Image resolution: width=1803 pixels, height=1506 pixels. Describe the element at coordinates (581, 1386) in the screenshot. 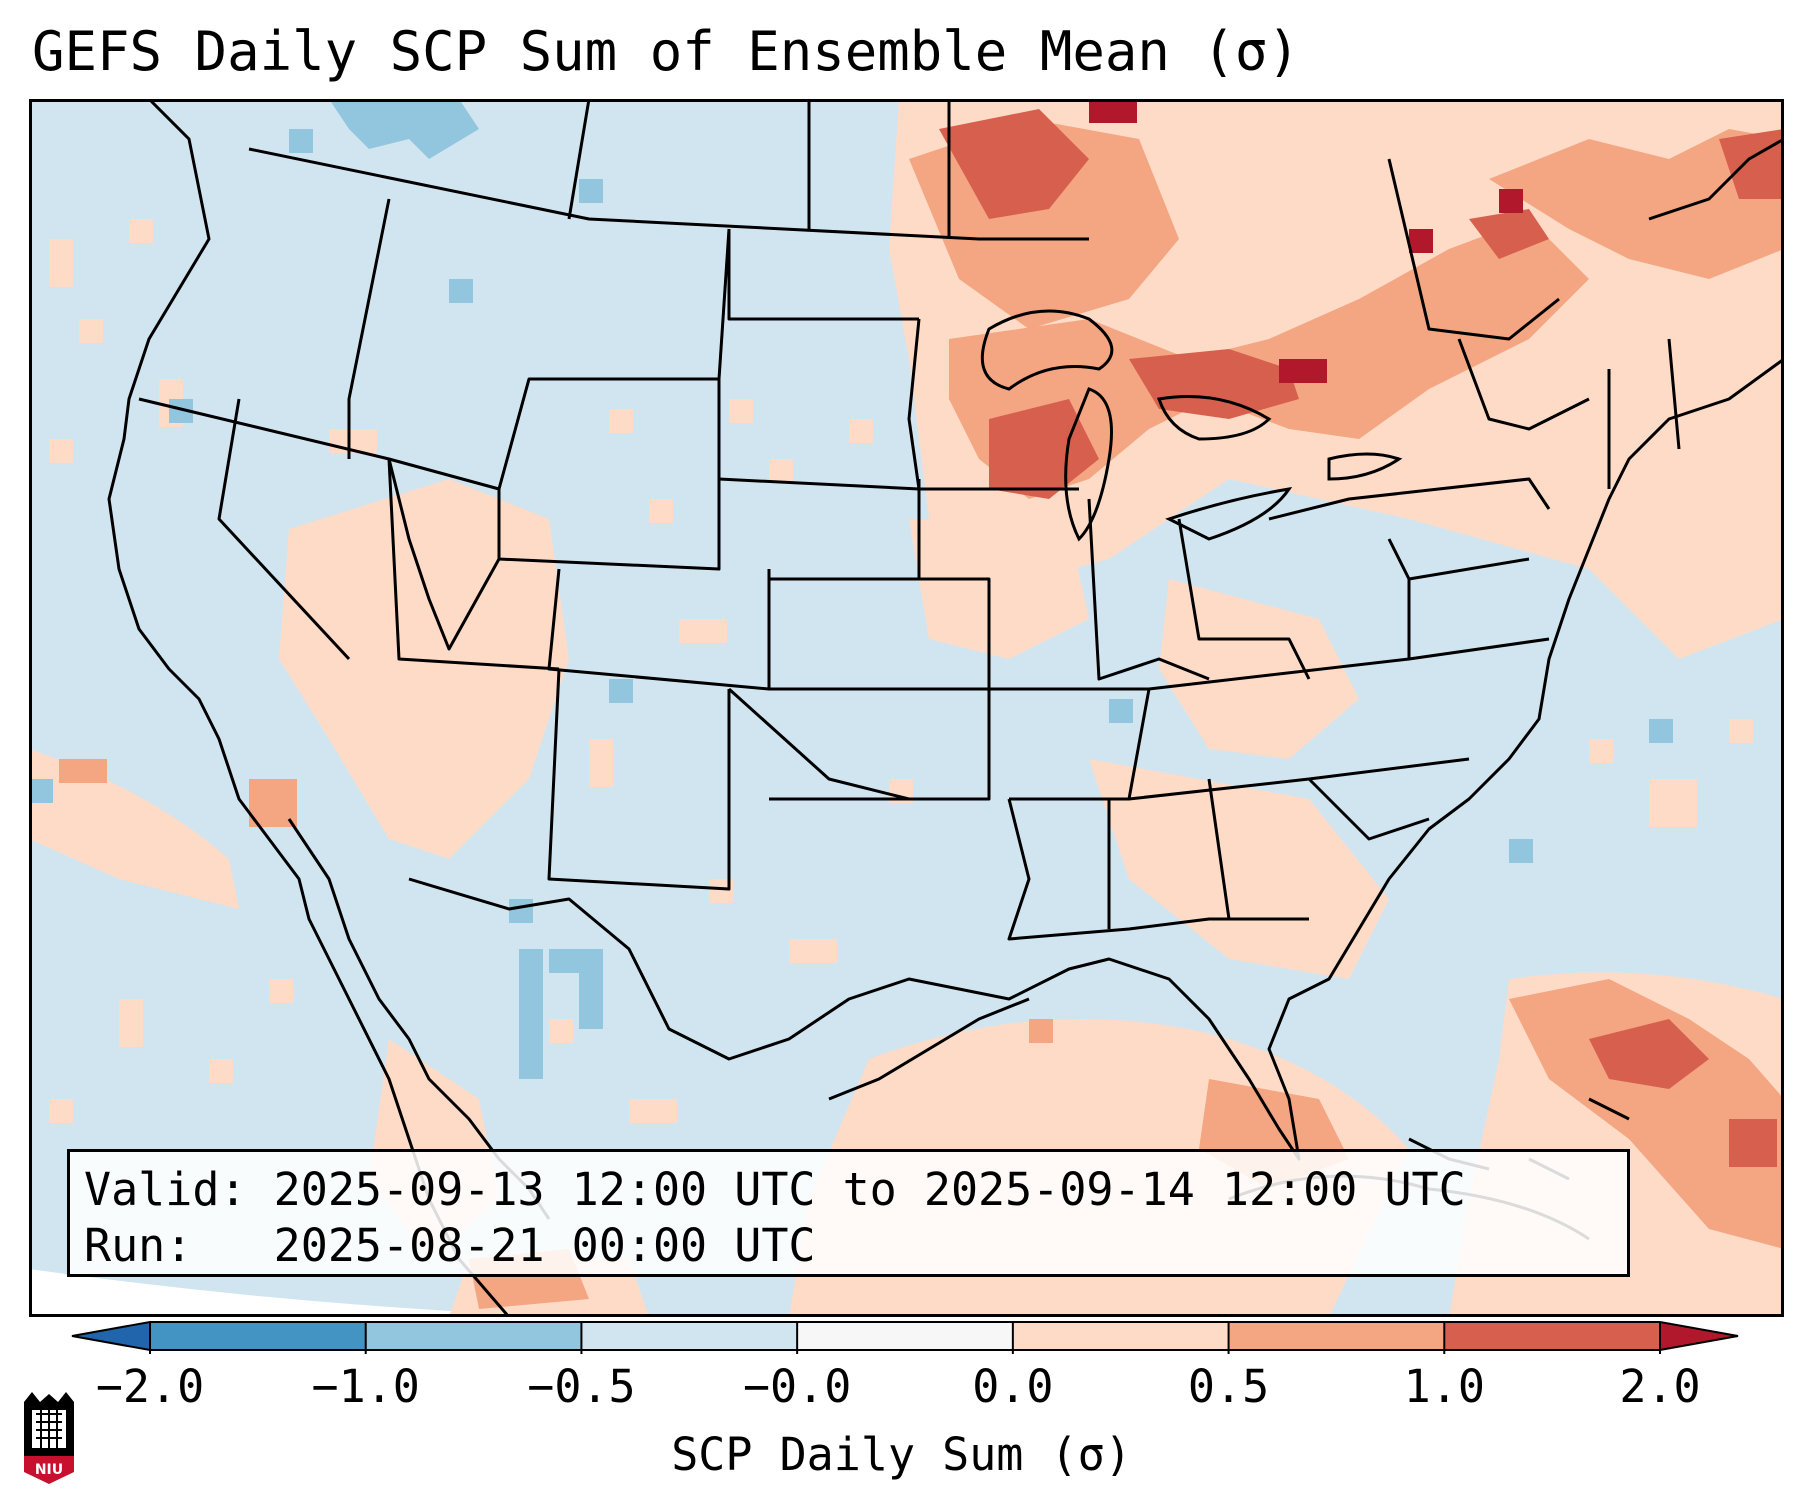

I see `colorbar-tick-label: −0.5` at that location.